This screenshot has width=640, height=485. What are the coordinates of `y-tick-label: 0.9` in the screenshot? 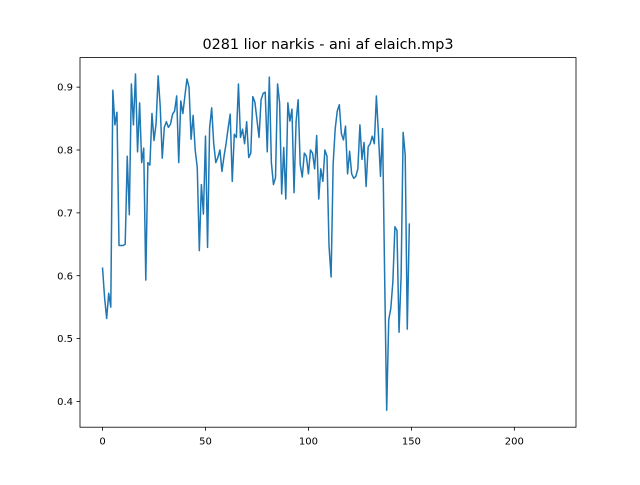 It's located at (65, 88).